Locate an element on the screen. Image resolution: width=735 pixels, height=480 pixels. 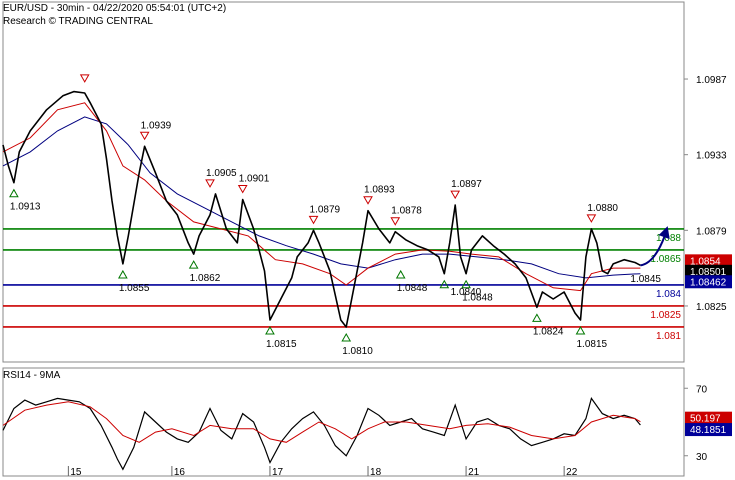
forecast-arrow-head is located at coordinates (664, 233).